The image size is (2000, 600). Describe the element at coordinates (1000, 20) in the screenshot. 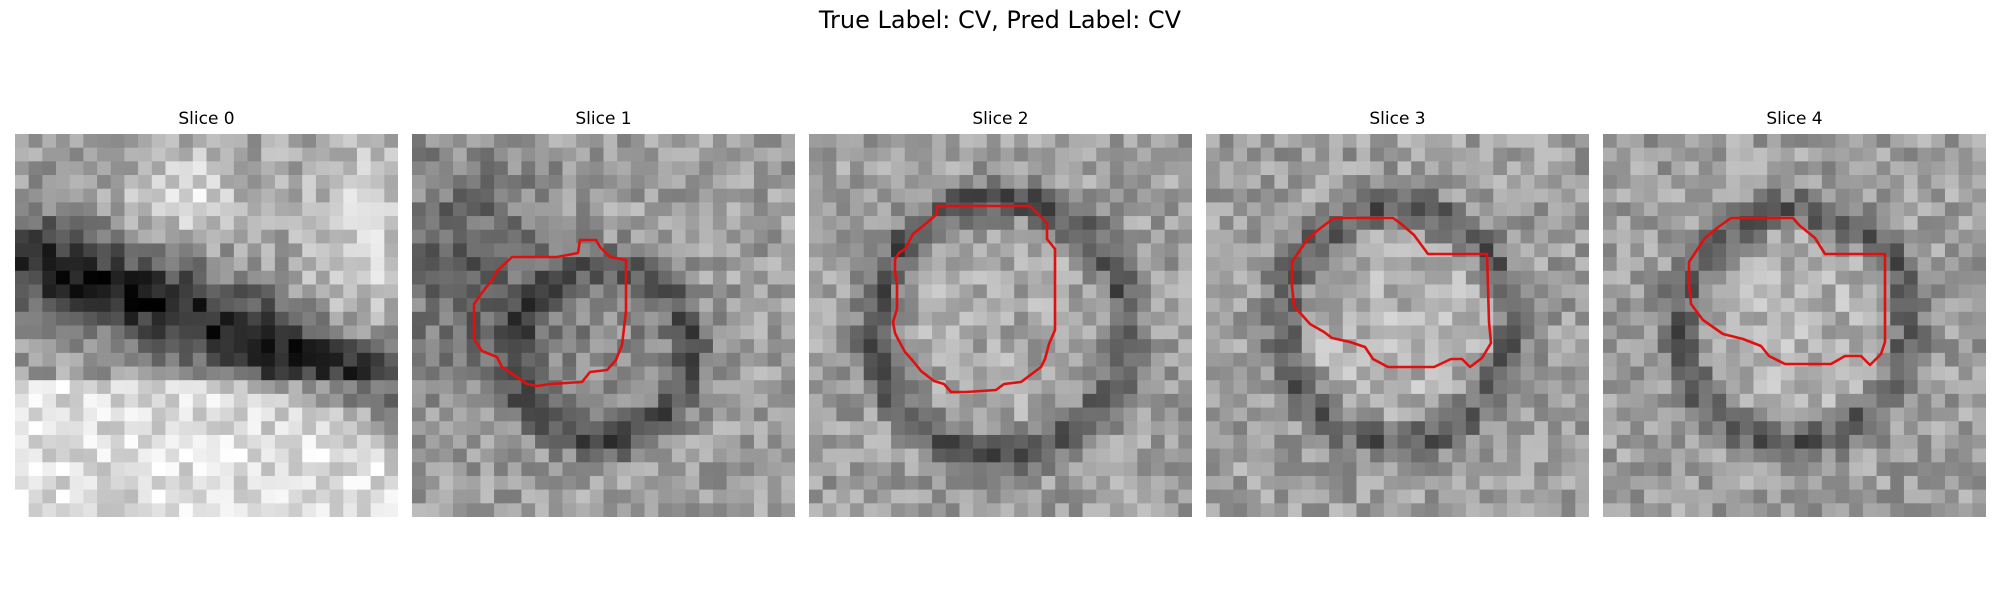

I see `figure-title: True Label: CV, Pred Label: CV` at that location.